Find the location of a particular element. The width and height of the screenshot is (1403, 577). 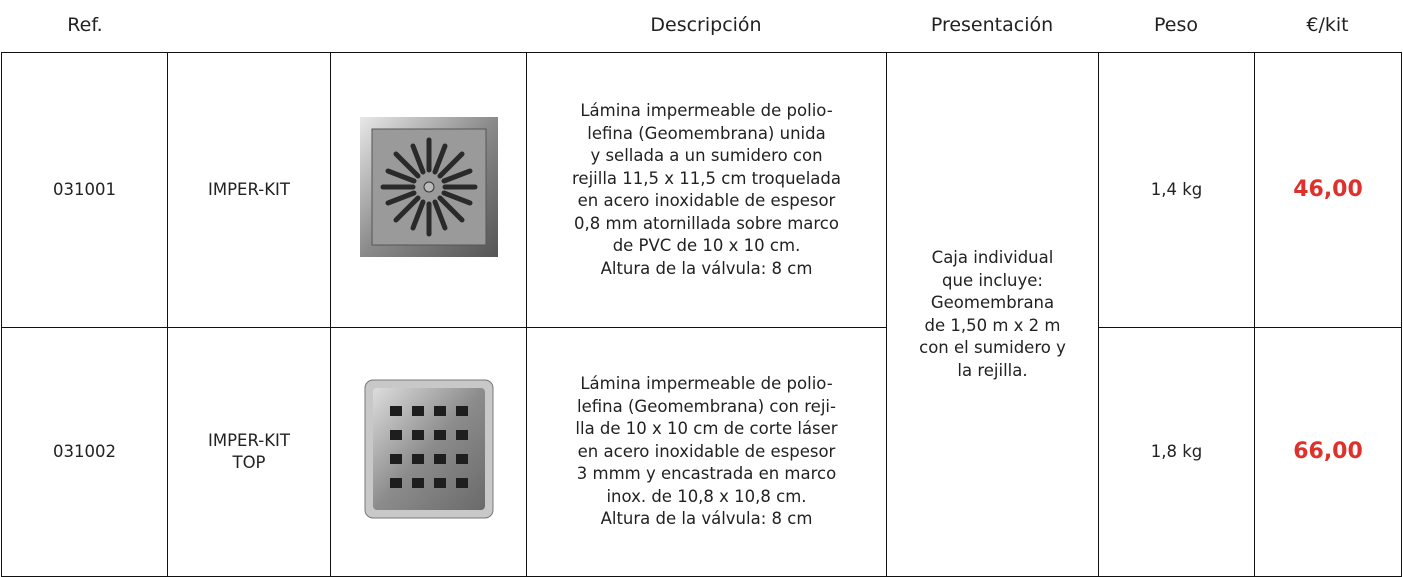

text-line: inox. de 10,8 x 10,8 cm. is located at coordinates (706, 496).